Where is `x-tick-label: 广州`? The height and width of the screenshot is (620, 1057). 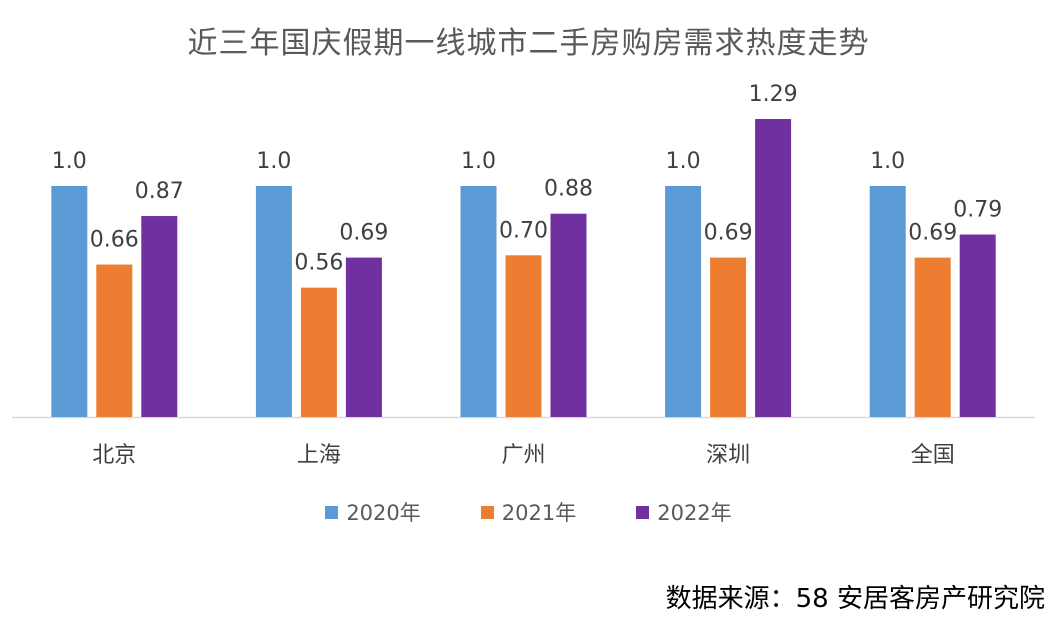
x-tick-label: 广州 is located at coordinates (523, 455).